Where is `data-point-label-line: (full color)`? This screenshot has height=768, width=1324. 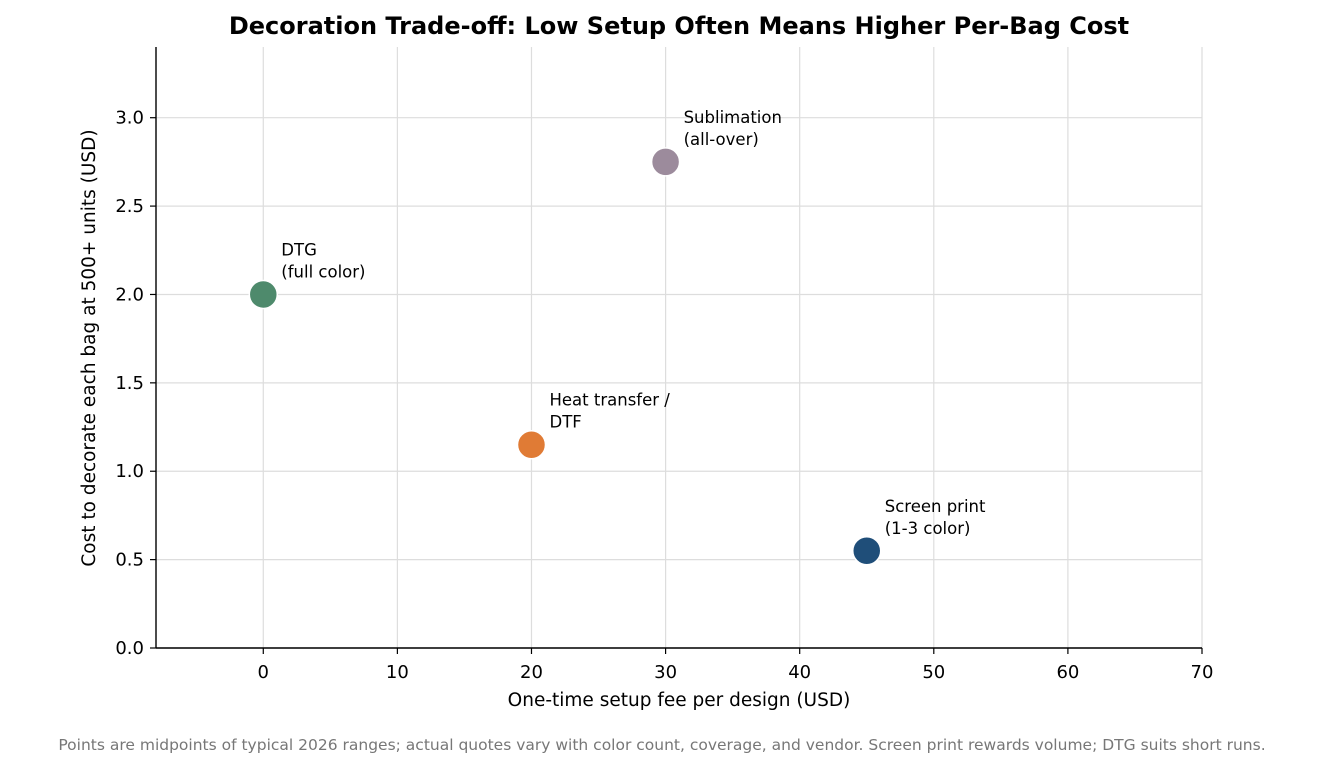
data-point-label-line: (full color) is located at coordinates (323, 271).